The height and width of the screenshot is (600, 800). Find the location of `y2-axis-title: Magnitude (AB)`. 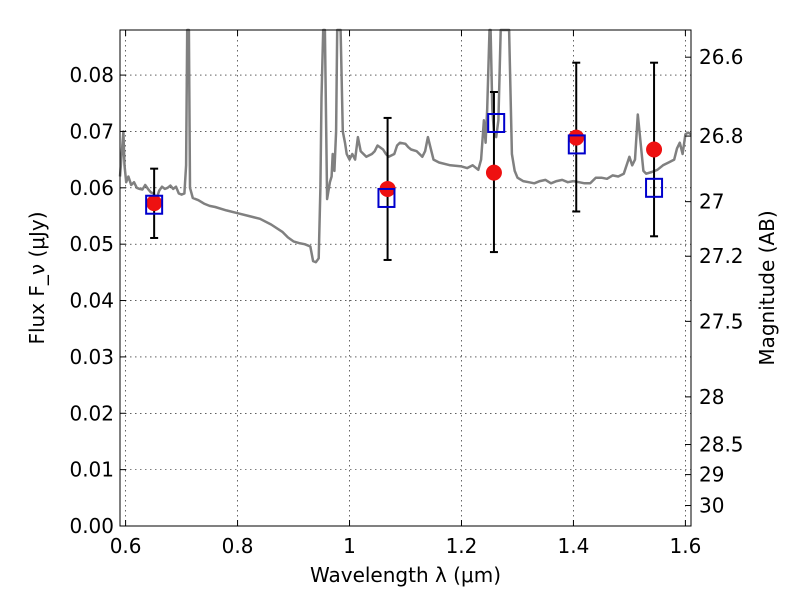

y2-axis-title: Magnitude (AB) is located at coordinates (767, 287).